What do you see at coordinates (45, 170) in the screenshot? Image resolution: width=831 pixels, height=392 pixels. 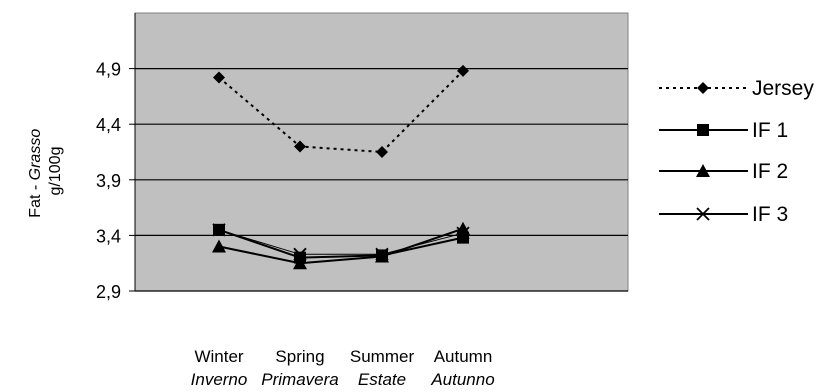 I see `y-axis-title: Fat - Grasso g/100g` at bounding box center [45, 170].